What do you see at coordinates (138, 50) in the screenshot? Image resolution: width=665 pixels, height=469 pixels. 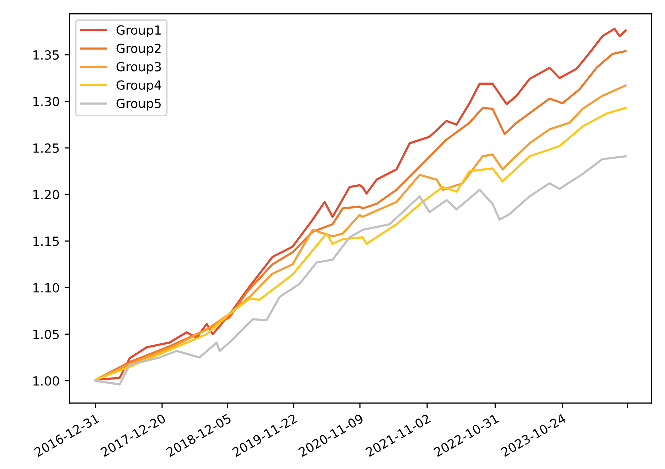 I see `legend-label: Group2` at bounding box center [138, 50].